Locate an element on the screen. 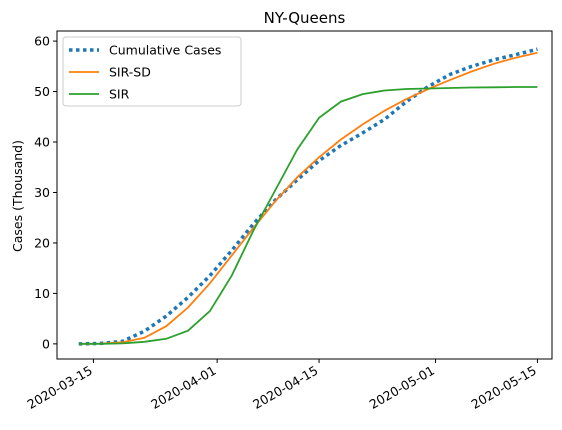  x-tick-label: 2020-04-01 is located at coordinates (183, 387).